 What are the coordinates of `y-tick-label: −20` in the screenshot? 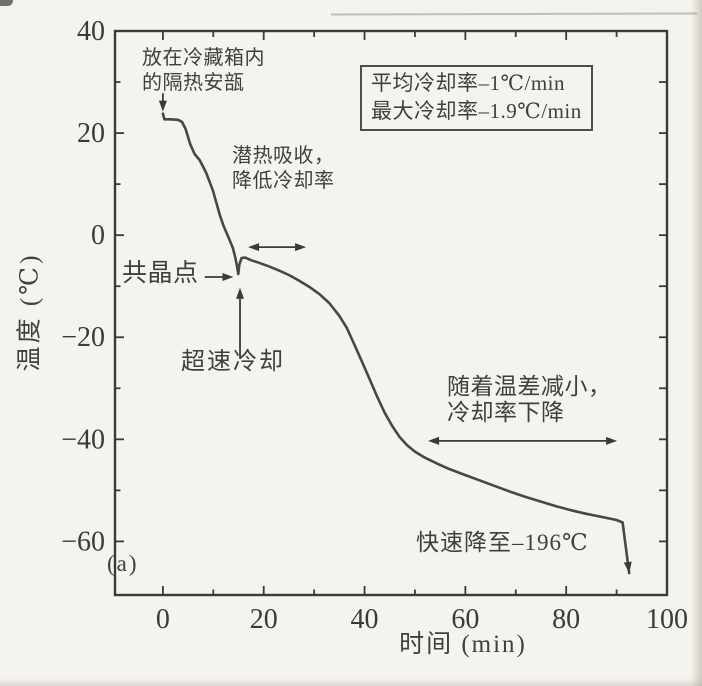 It's located at (83, 337).